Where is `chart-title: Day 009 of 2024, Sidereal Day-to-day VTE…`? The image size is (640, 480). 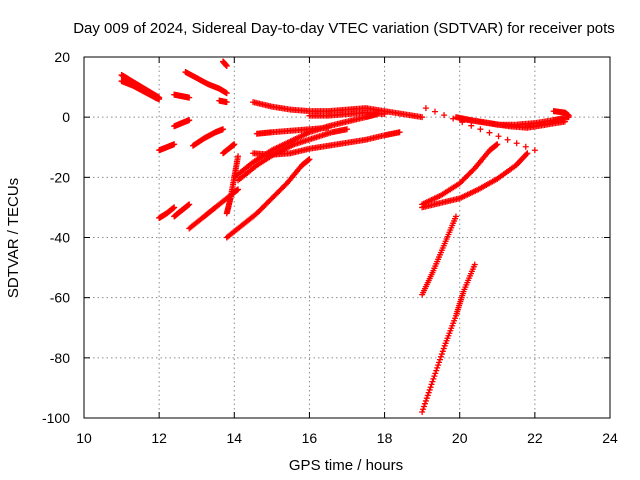
chart-title: Day 009 of 2024, Sidereal Day-to-day VTE… is located at coordinates (344, 28).